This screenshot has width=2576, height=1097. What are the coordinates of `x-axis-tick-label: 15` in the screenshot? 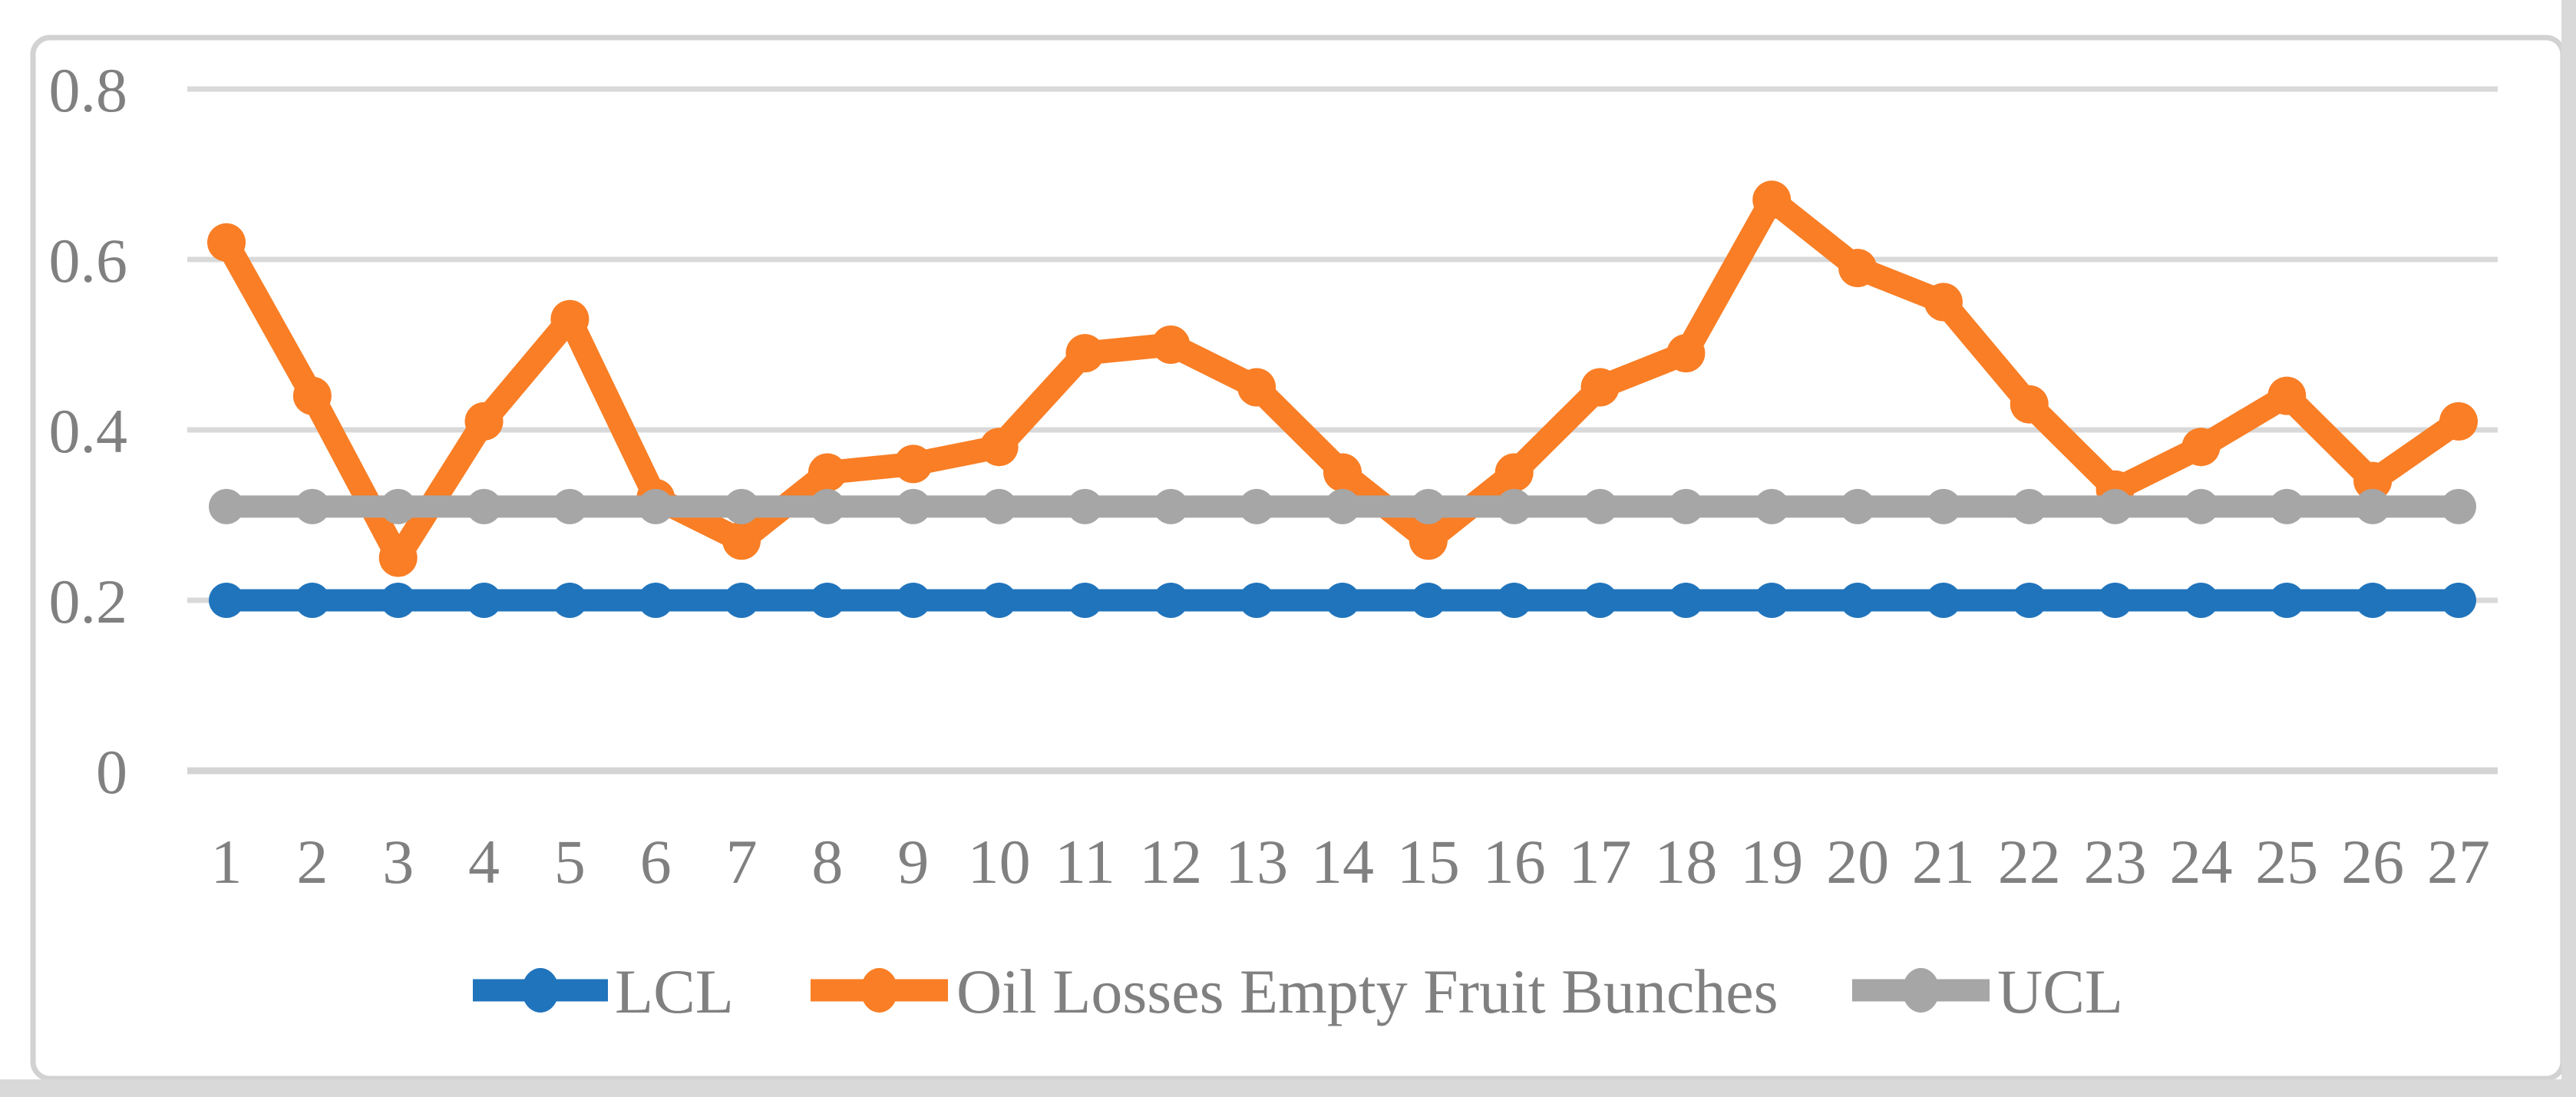 It's located at (1428, 862).